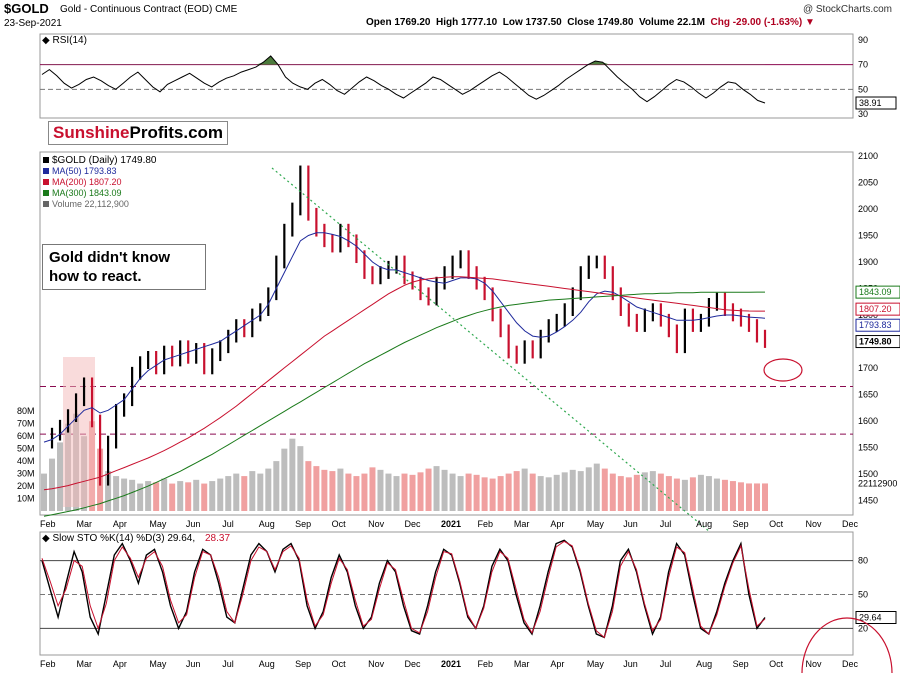  Describe the element at coordinates (26, 499) in the screenshot. I see `volume-tick-label: 10M` at that location.